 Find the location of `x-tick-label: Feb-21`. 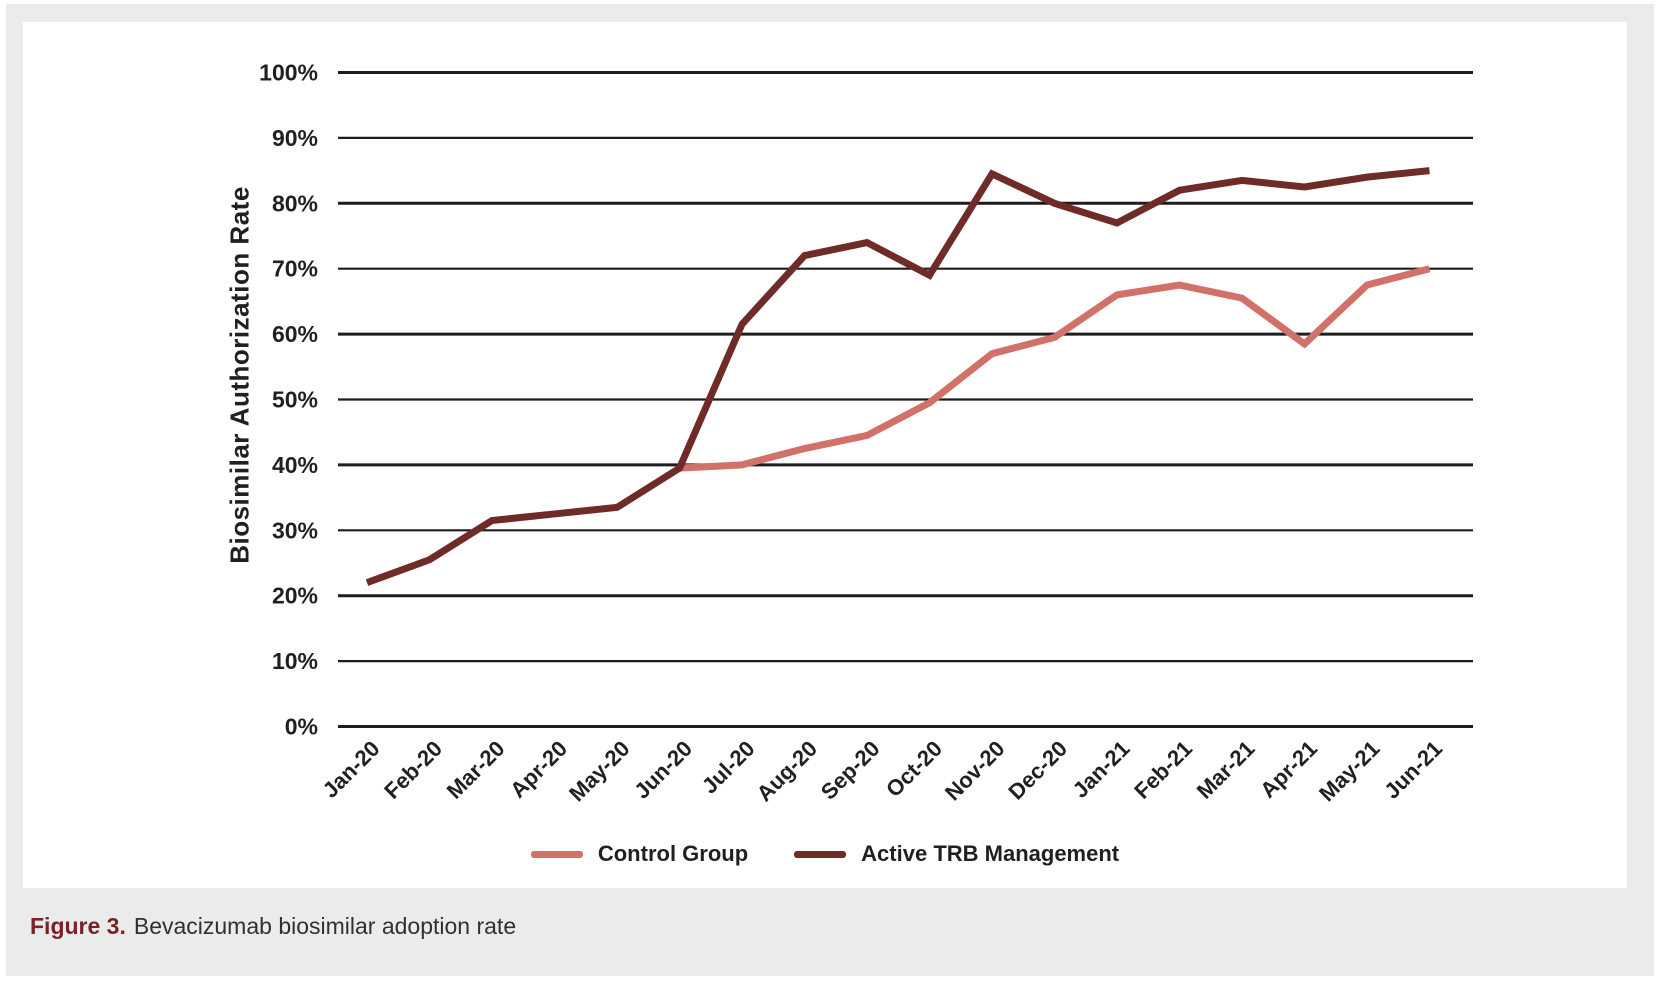

x-tick-label: Feb-21 is located at coordinates (1163, 770).